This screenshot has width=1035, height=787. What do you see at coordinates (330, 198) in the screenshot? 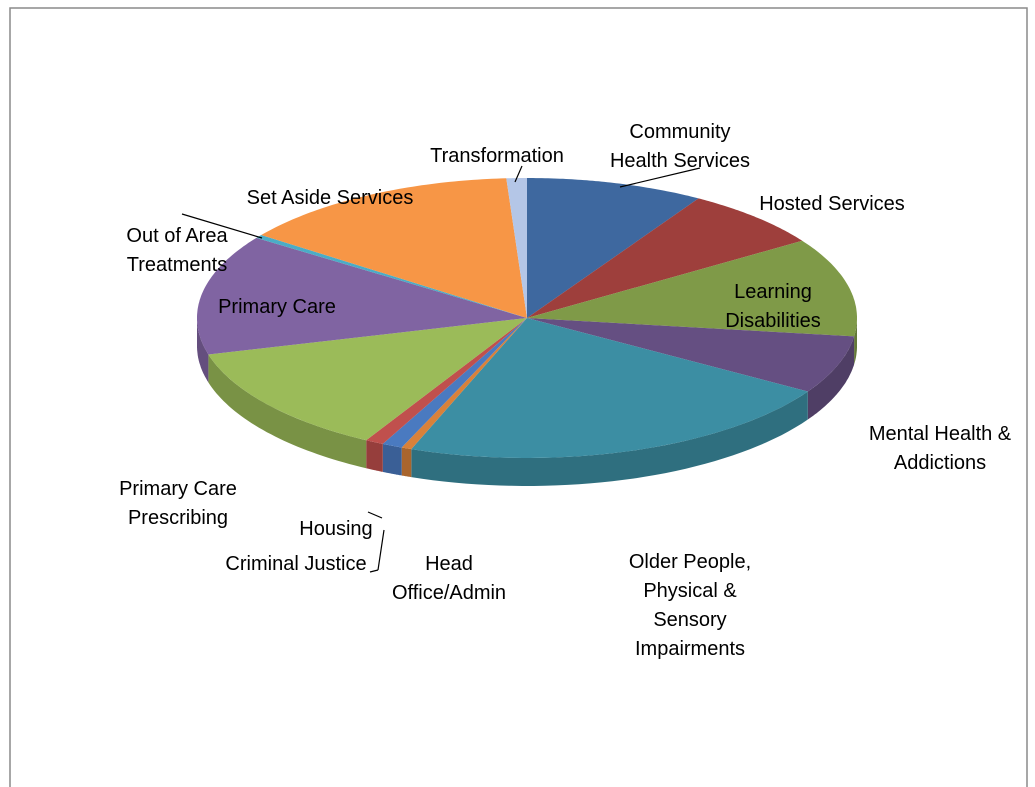
I see `slice-label: Set Aside Services` at bounding box center [330, 198].